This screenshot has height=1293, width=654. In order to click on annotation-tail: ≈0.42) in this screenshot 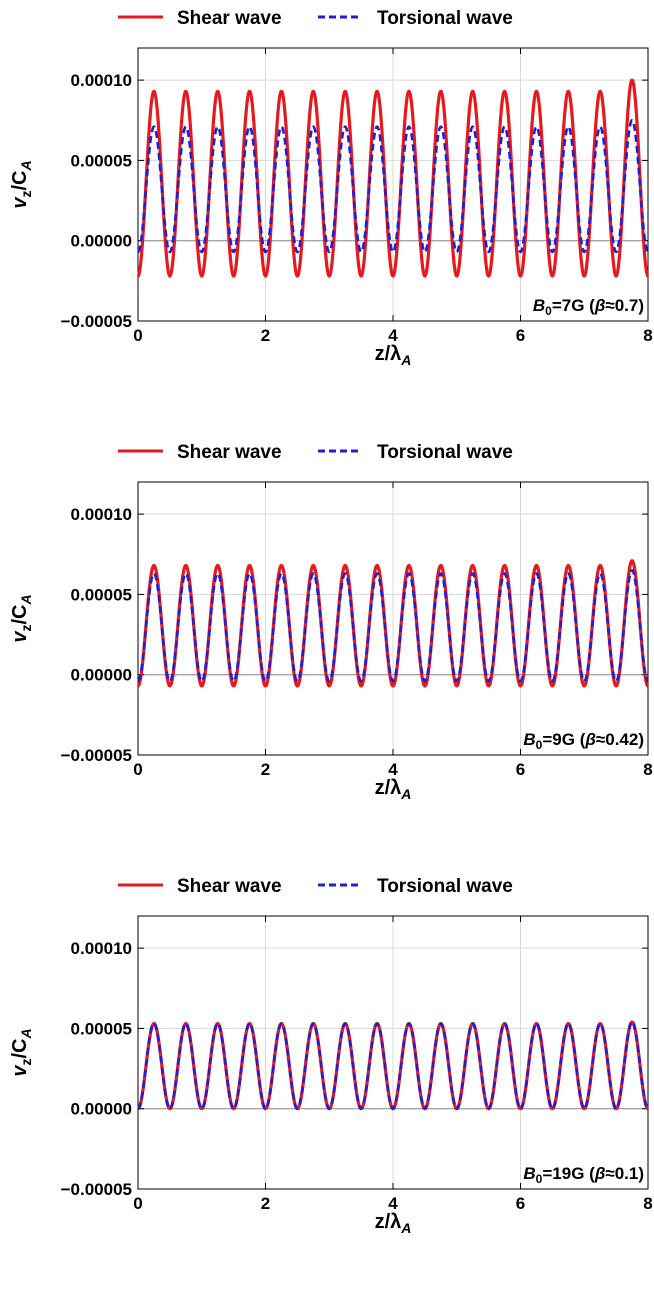, I will do `click(620, 739)`.